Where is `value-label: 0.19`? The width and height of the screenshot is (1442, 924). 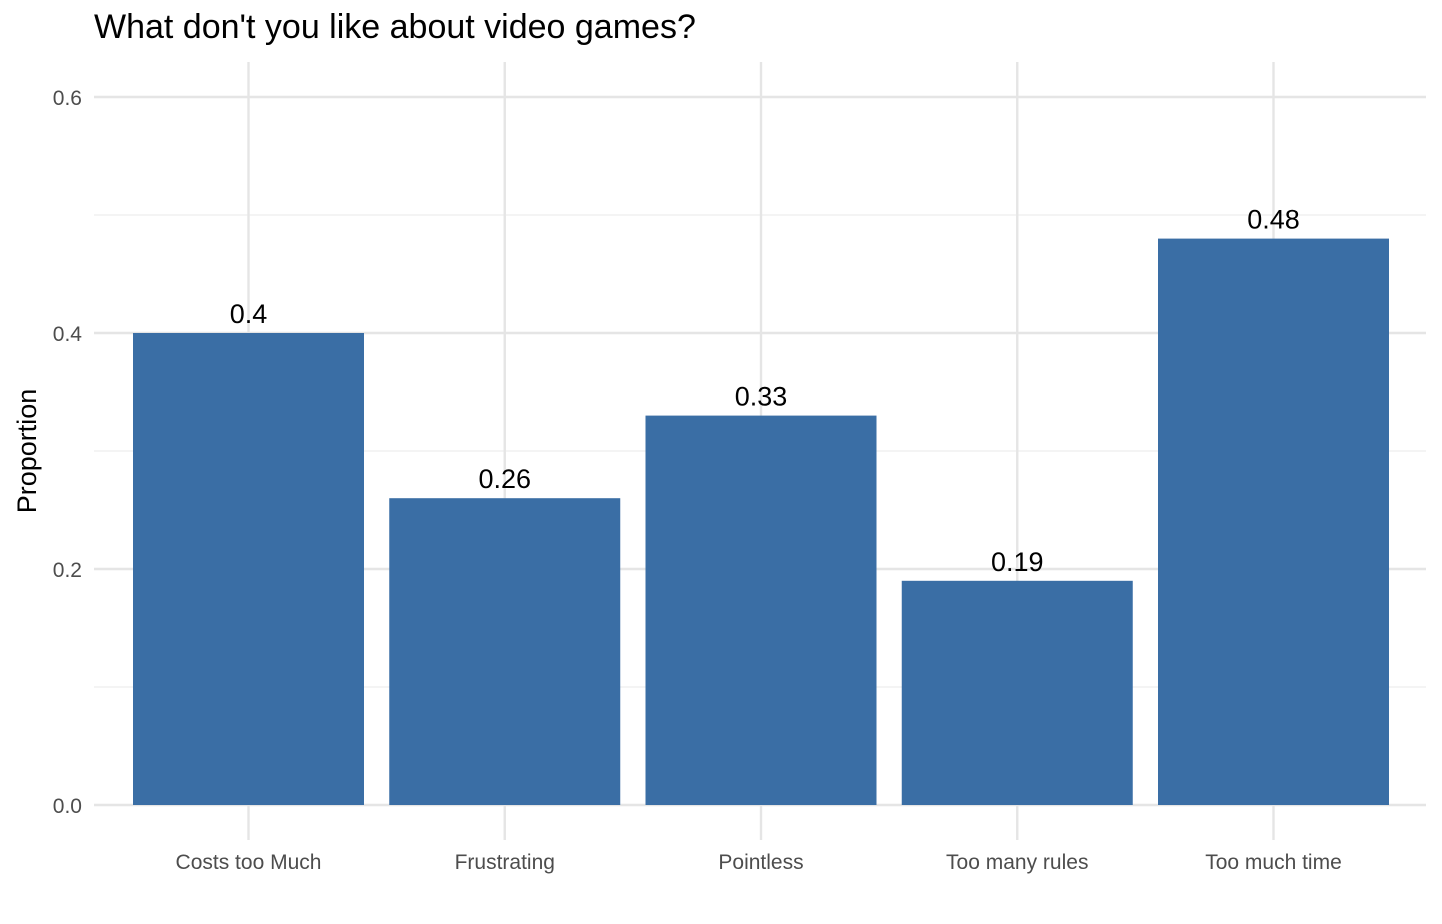 value-label: 0.19 is located at coordinates (1017, 562).